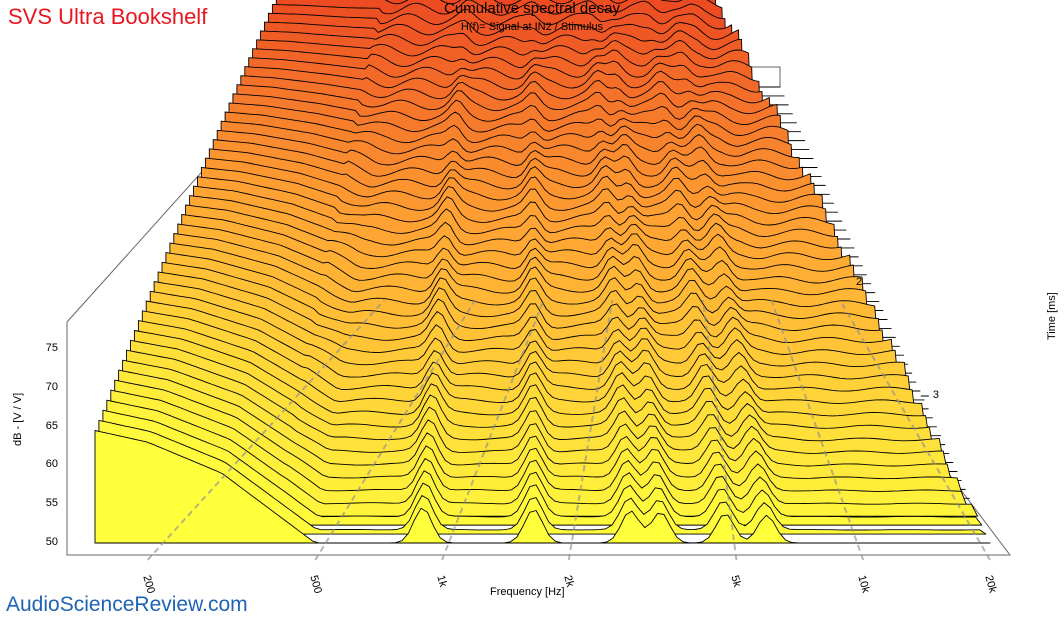 The height and width of the screenshot is (617, 1064). Describe the element at coordinates (493, 430) in the screenshot. I see `gridline-1k` at that location.